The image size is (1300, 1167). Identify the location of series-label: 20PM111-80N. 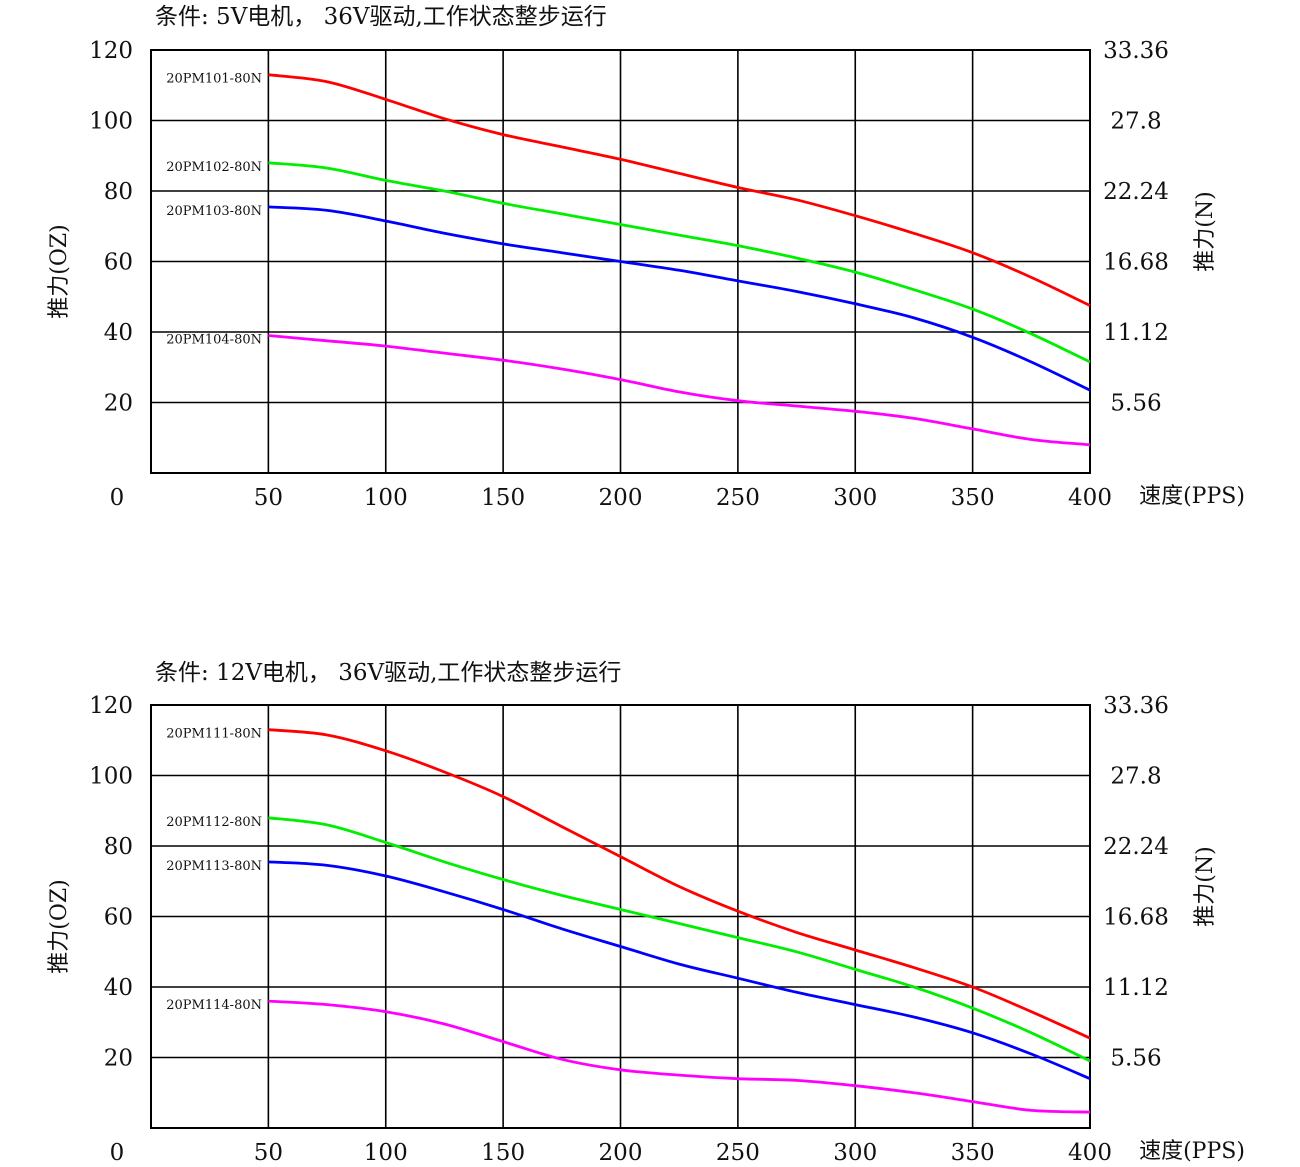
(214, 734).